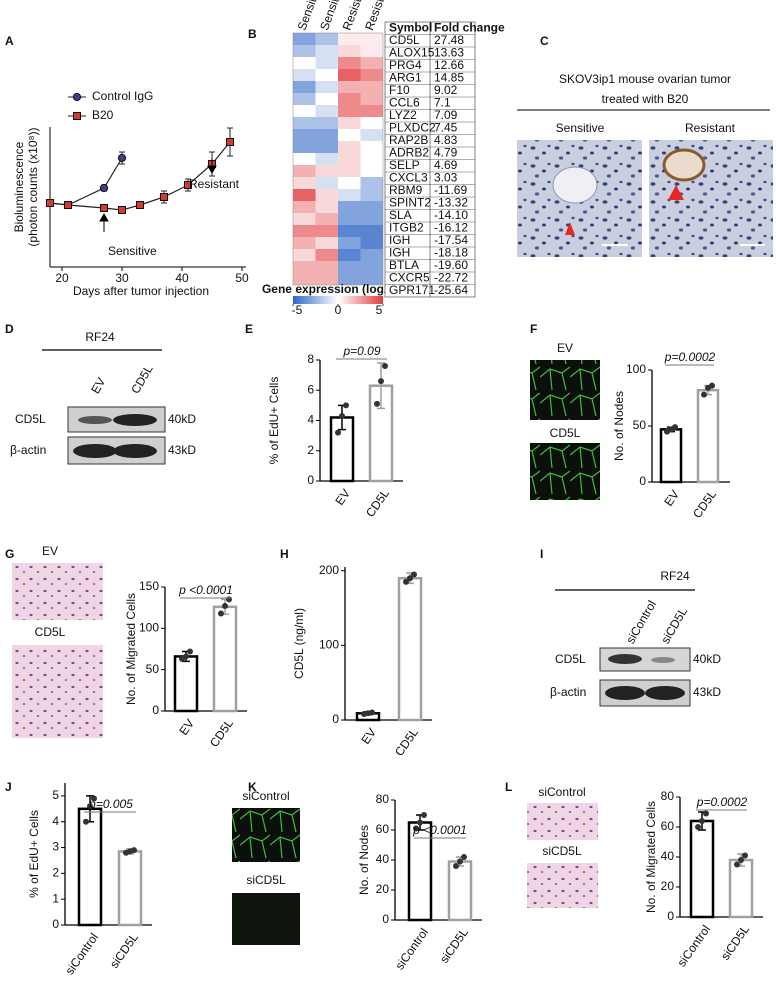 The width and height of the screenshot is (776, 997). Describe the element at coordinates (142, 379) in the screenshot. I see `lane-label: CD5L` at that location.